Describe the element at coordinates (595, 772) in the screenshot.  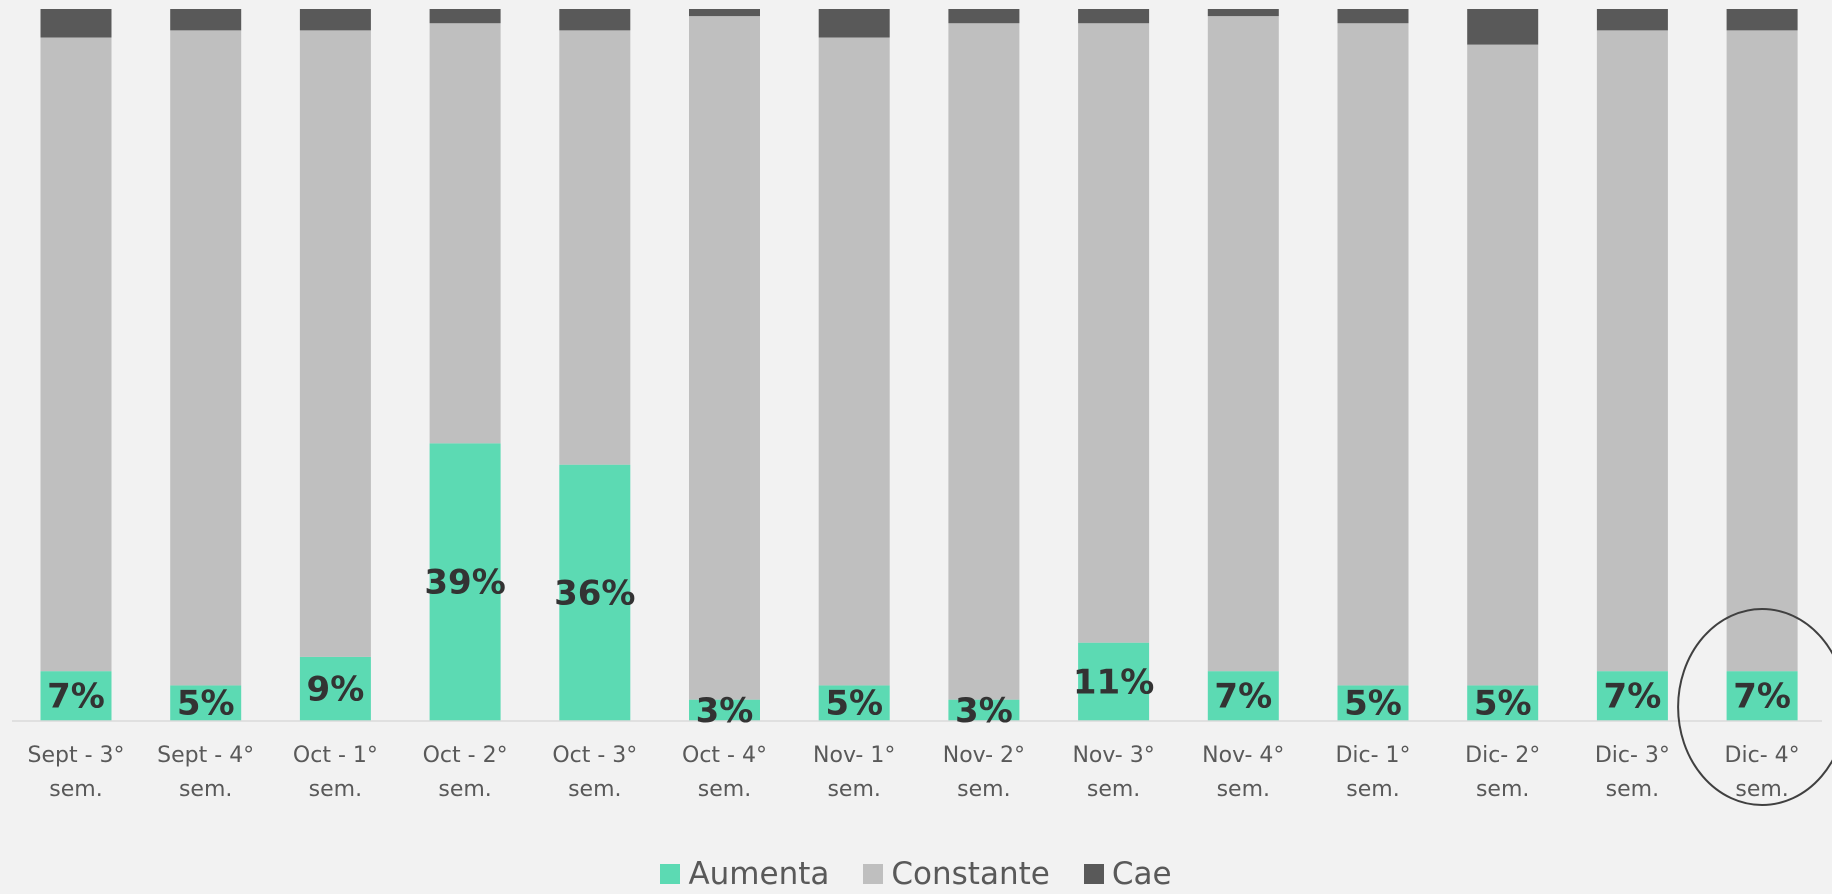
I see `x-tick-label: Oct - 3° sem.` at that location.